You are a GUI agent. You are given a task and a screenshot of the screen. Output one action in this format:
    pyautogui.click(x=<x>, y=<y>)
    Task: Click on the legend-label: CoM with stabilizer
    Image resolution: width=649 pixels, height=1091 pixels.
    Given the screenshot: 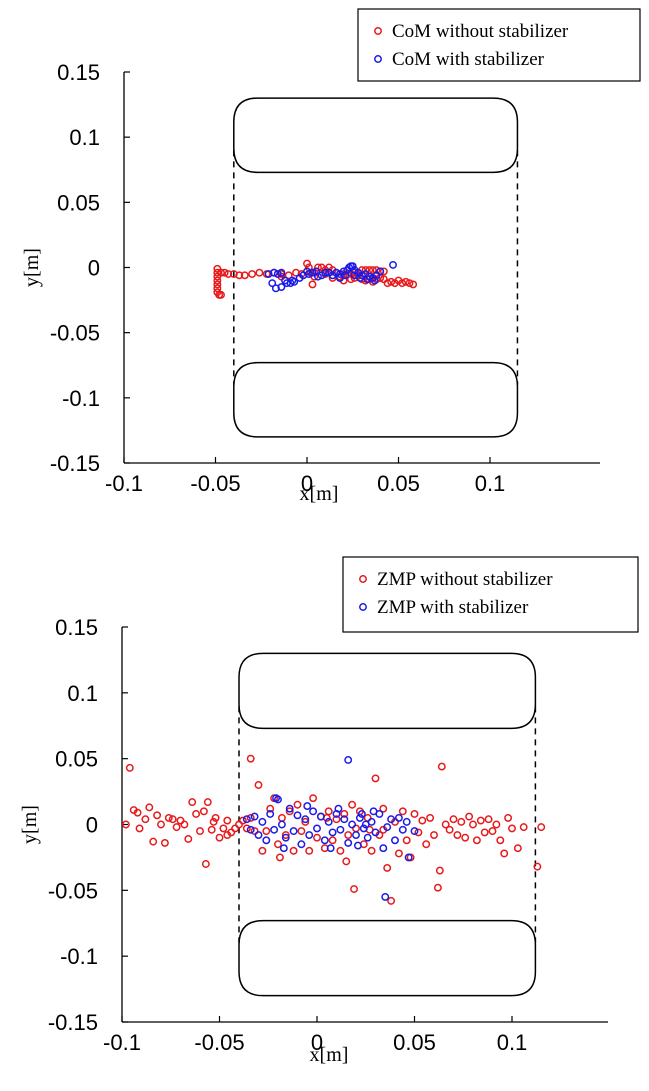 What is the action you would take?
    pyautogui.click(x=468, y=59)
    